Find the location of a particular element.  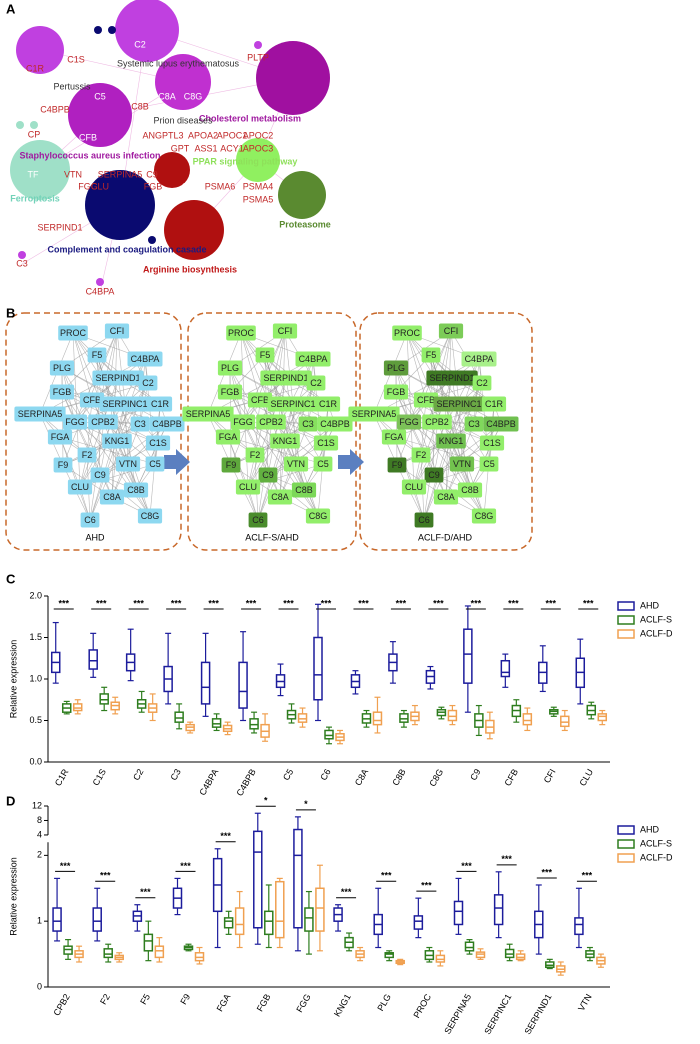

node-label: PROC is located at coordinates (241, 333).